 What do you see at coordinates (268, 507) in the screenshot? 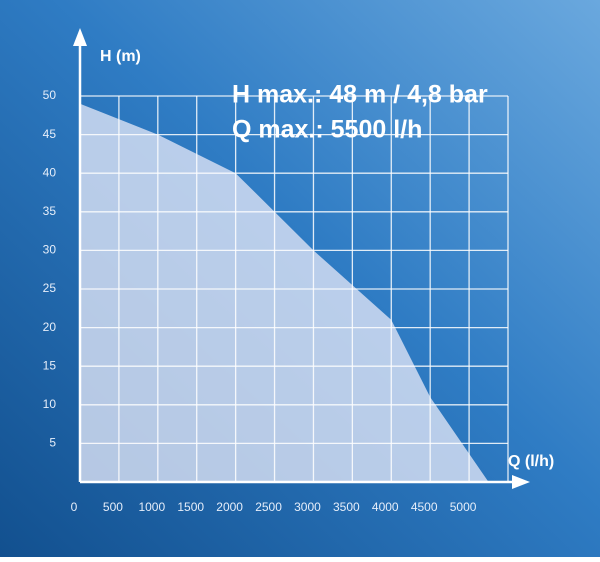
I see `x-tick-label: 2500` at bounding box center [268, 507].